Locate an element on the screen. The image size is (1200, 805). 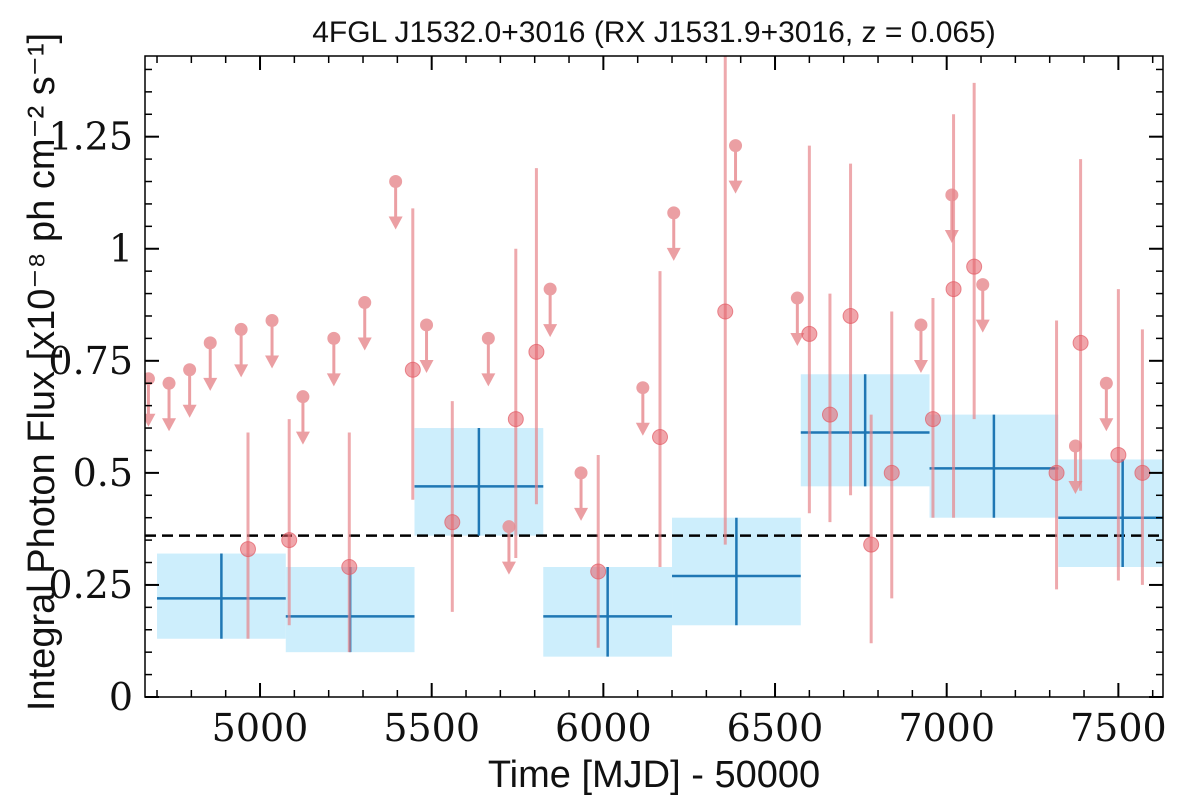
x-tick-label: 5500 is located at coordinates (431, 728).